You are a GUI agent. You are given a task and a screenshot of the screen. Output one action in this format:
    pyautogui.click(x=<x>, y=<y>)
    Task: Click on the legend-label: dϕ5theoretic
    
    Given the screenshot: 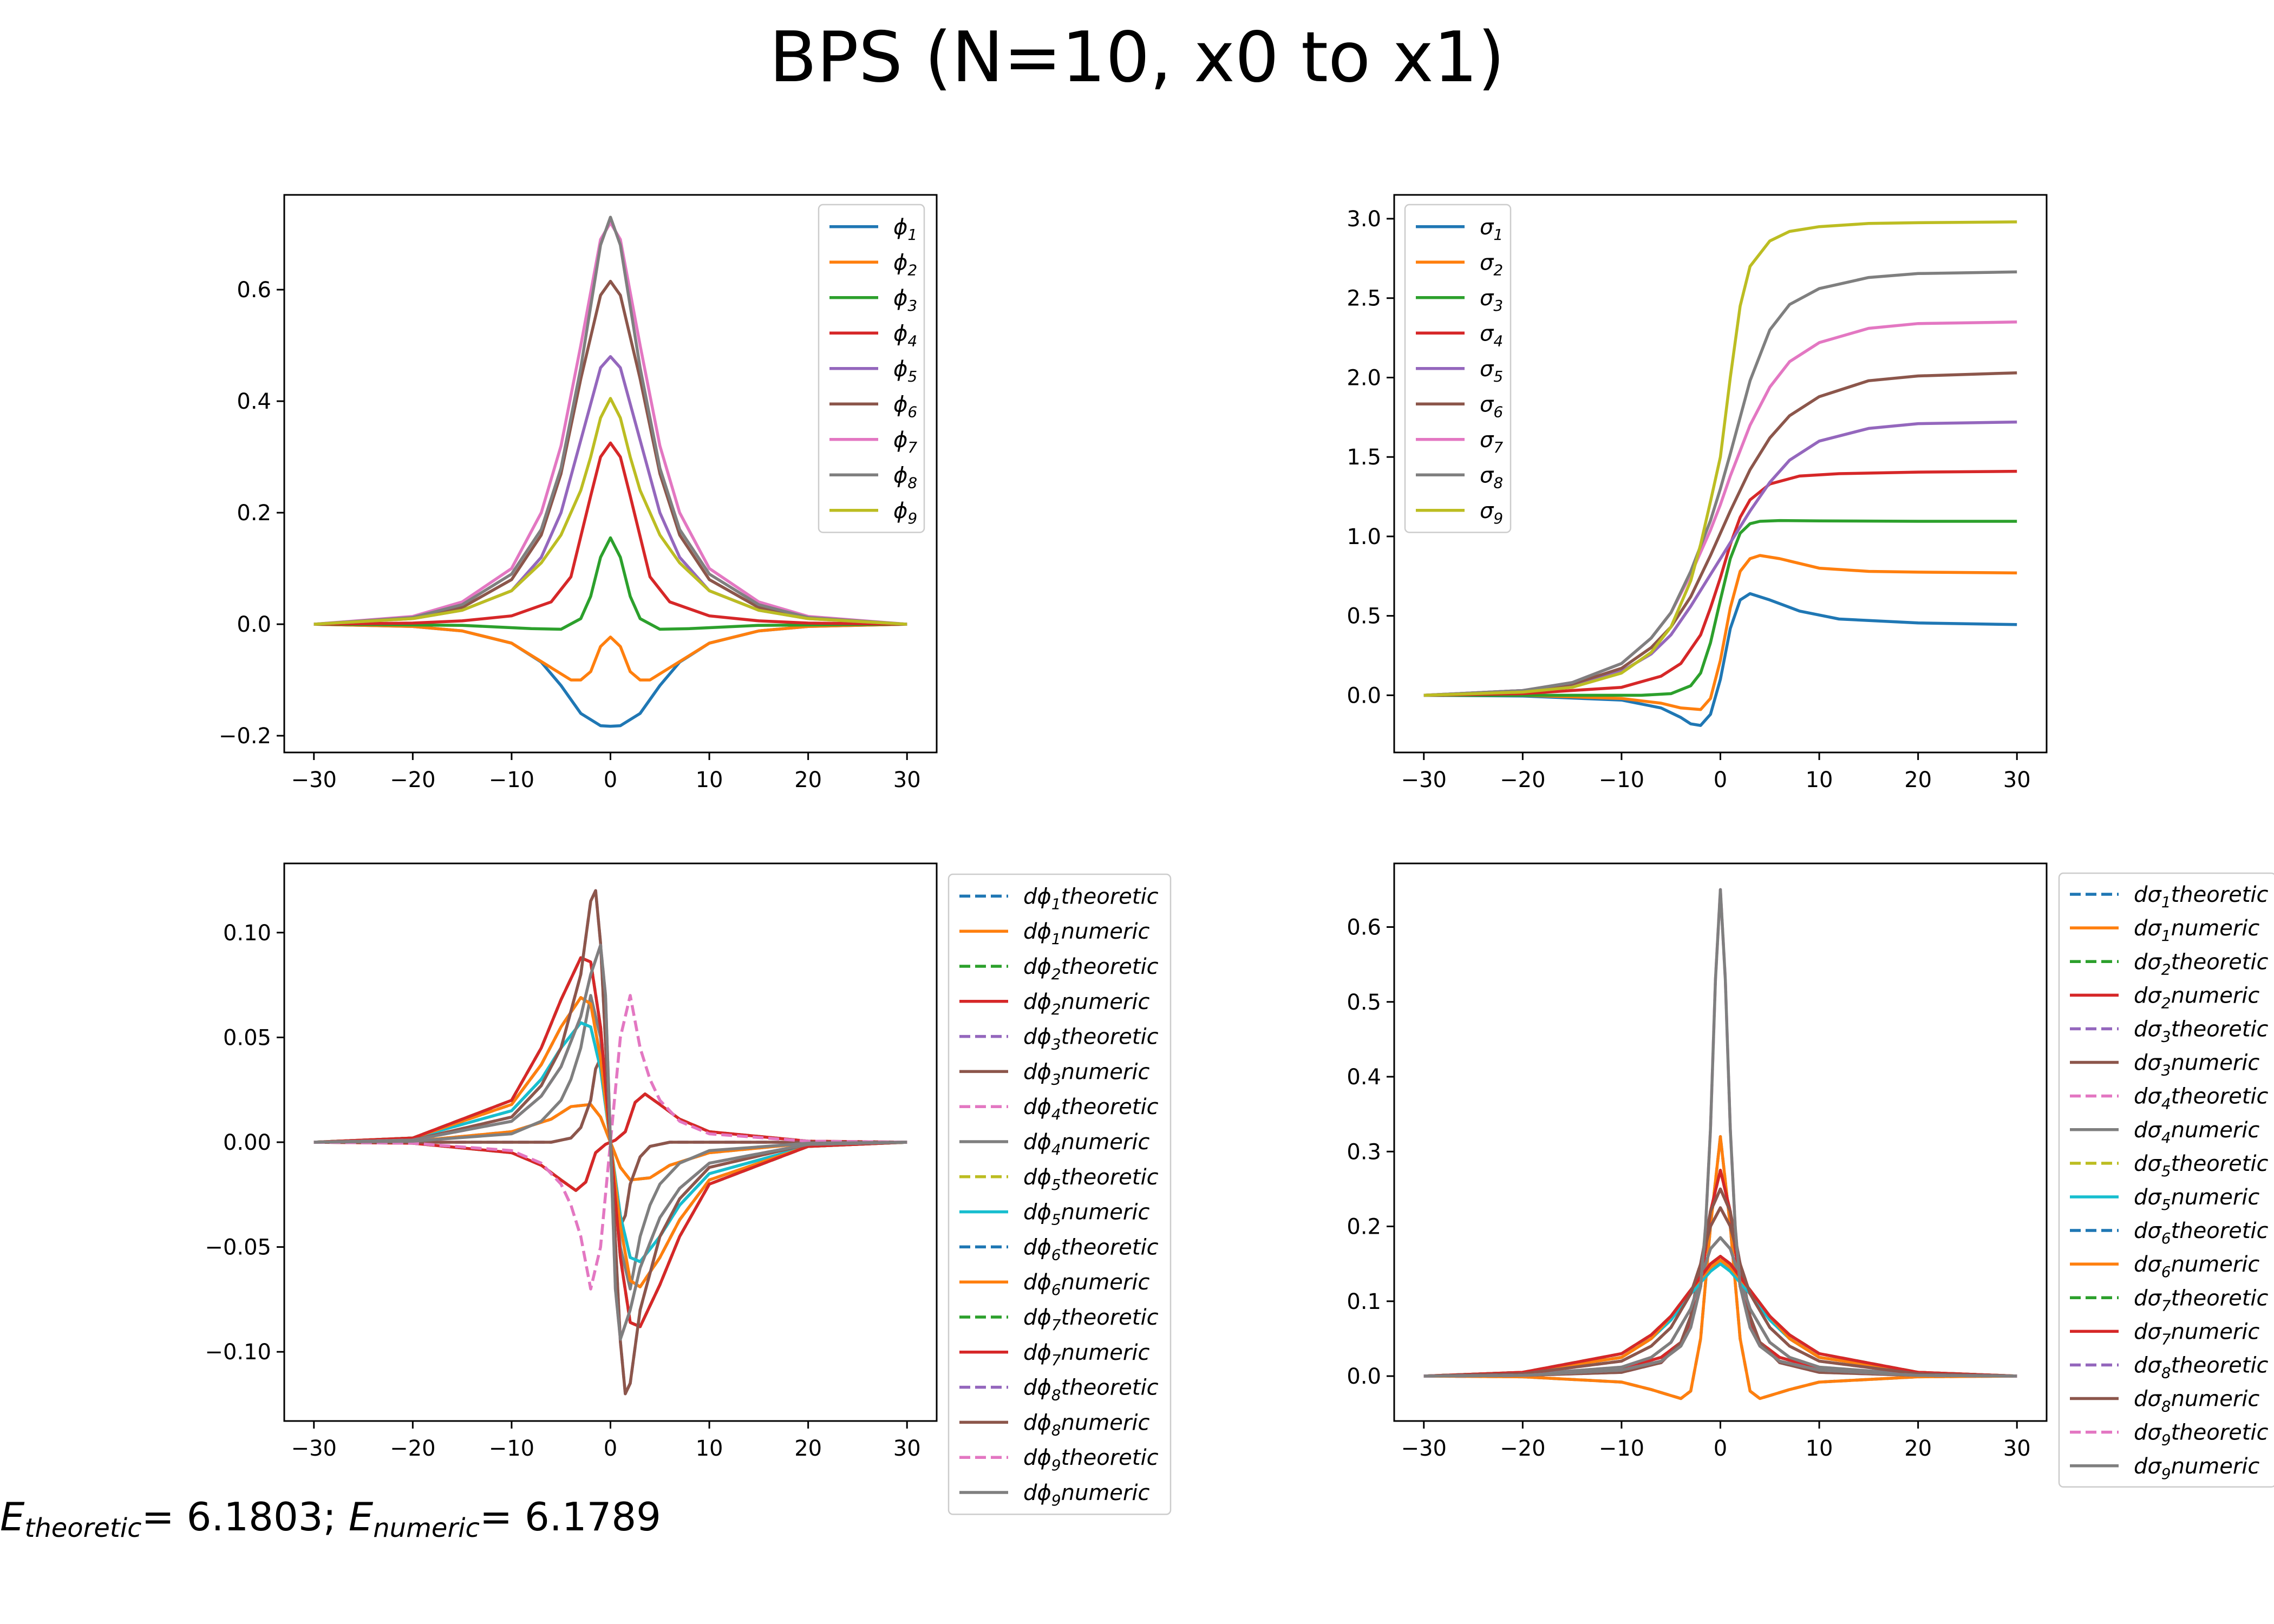 What is the action you would take?
    pyautogui.click(x=1091, y=1180)
    